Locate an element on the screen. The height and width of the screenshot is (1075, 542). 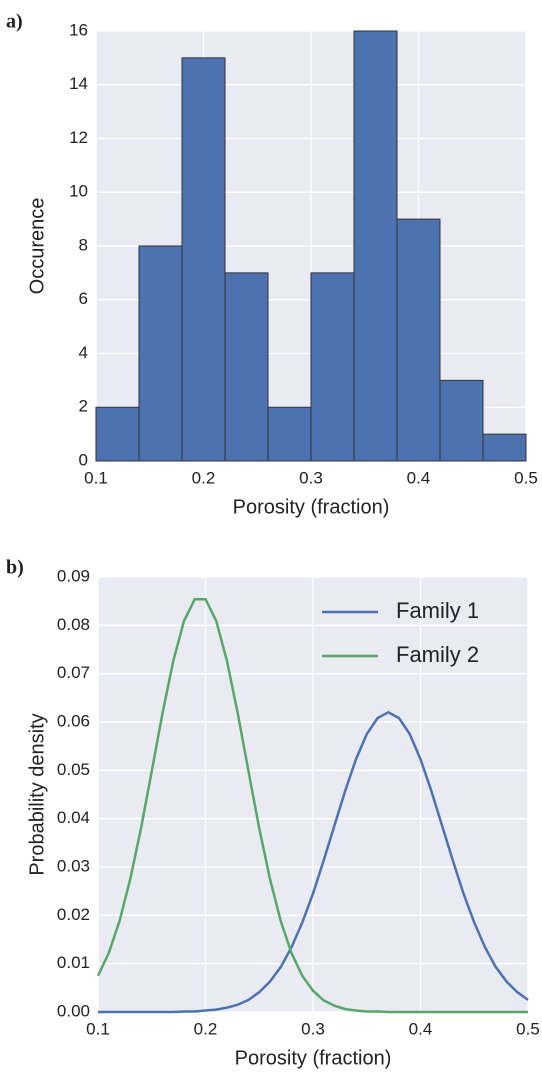
legend-label: Family 2 is located at coordinates (437, 654).